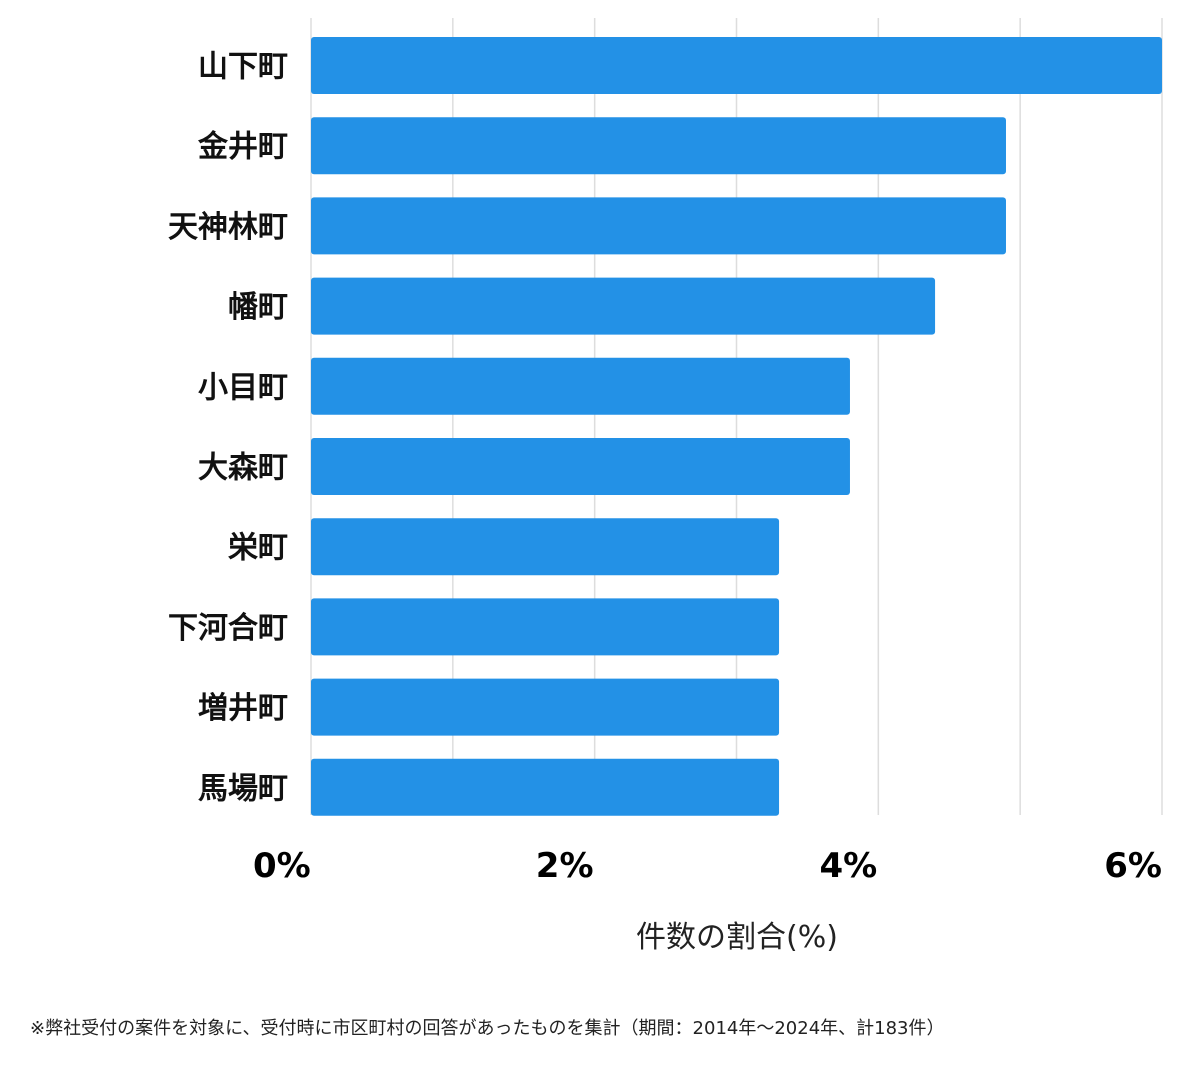 The width and height of the screenshot is (1200, 1069). I want to click on category-label: 栄町, so click(258, 548).